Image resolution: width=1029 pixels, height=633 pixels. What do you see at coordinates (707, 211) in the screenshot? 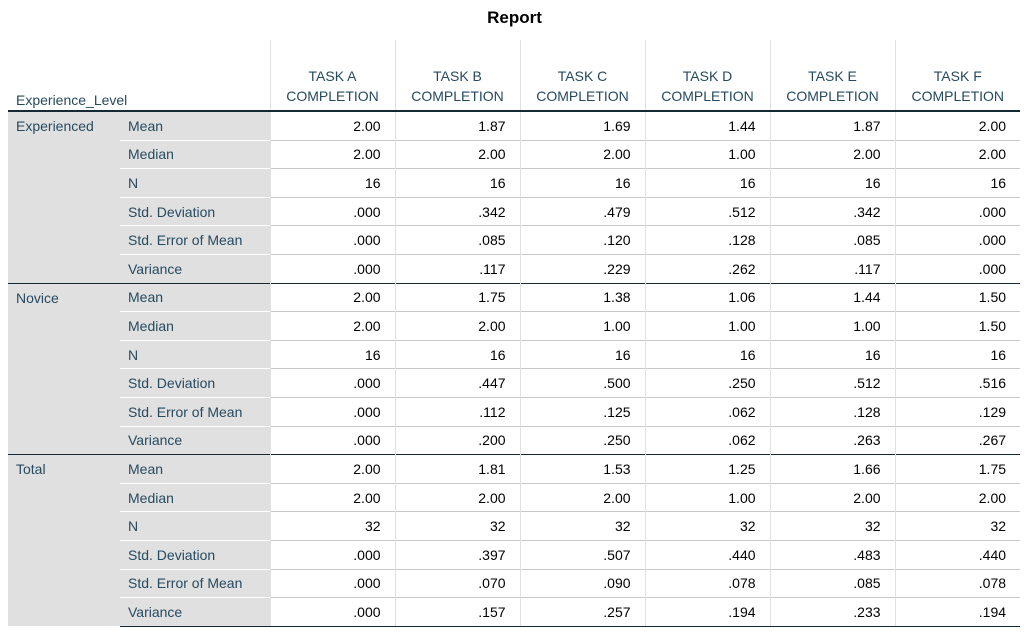
I see `cell-value: .512` at bounding box center [707, 211].